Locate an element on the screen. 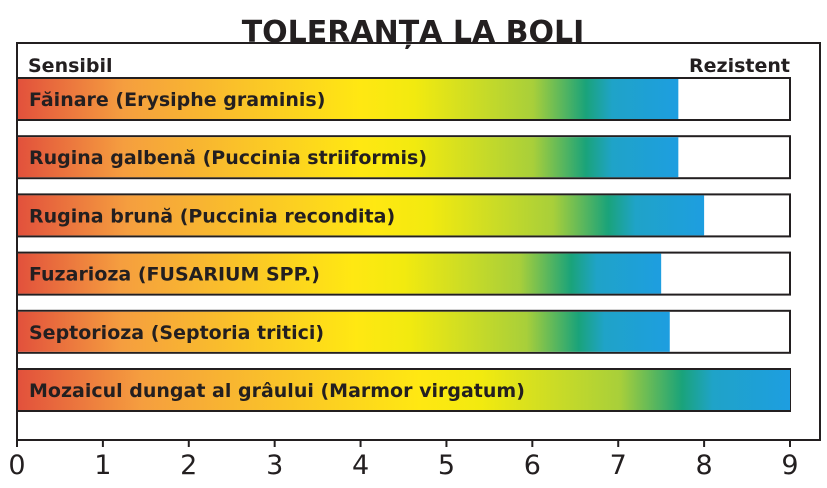  x-tick-label: 5 is located at coordinates (446, 465).